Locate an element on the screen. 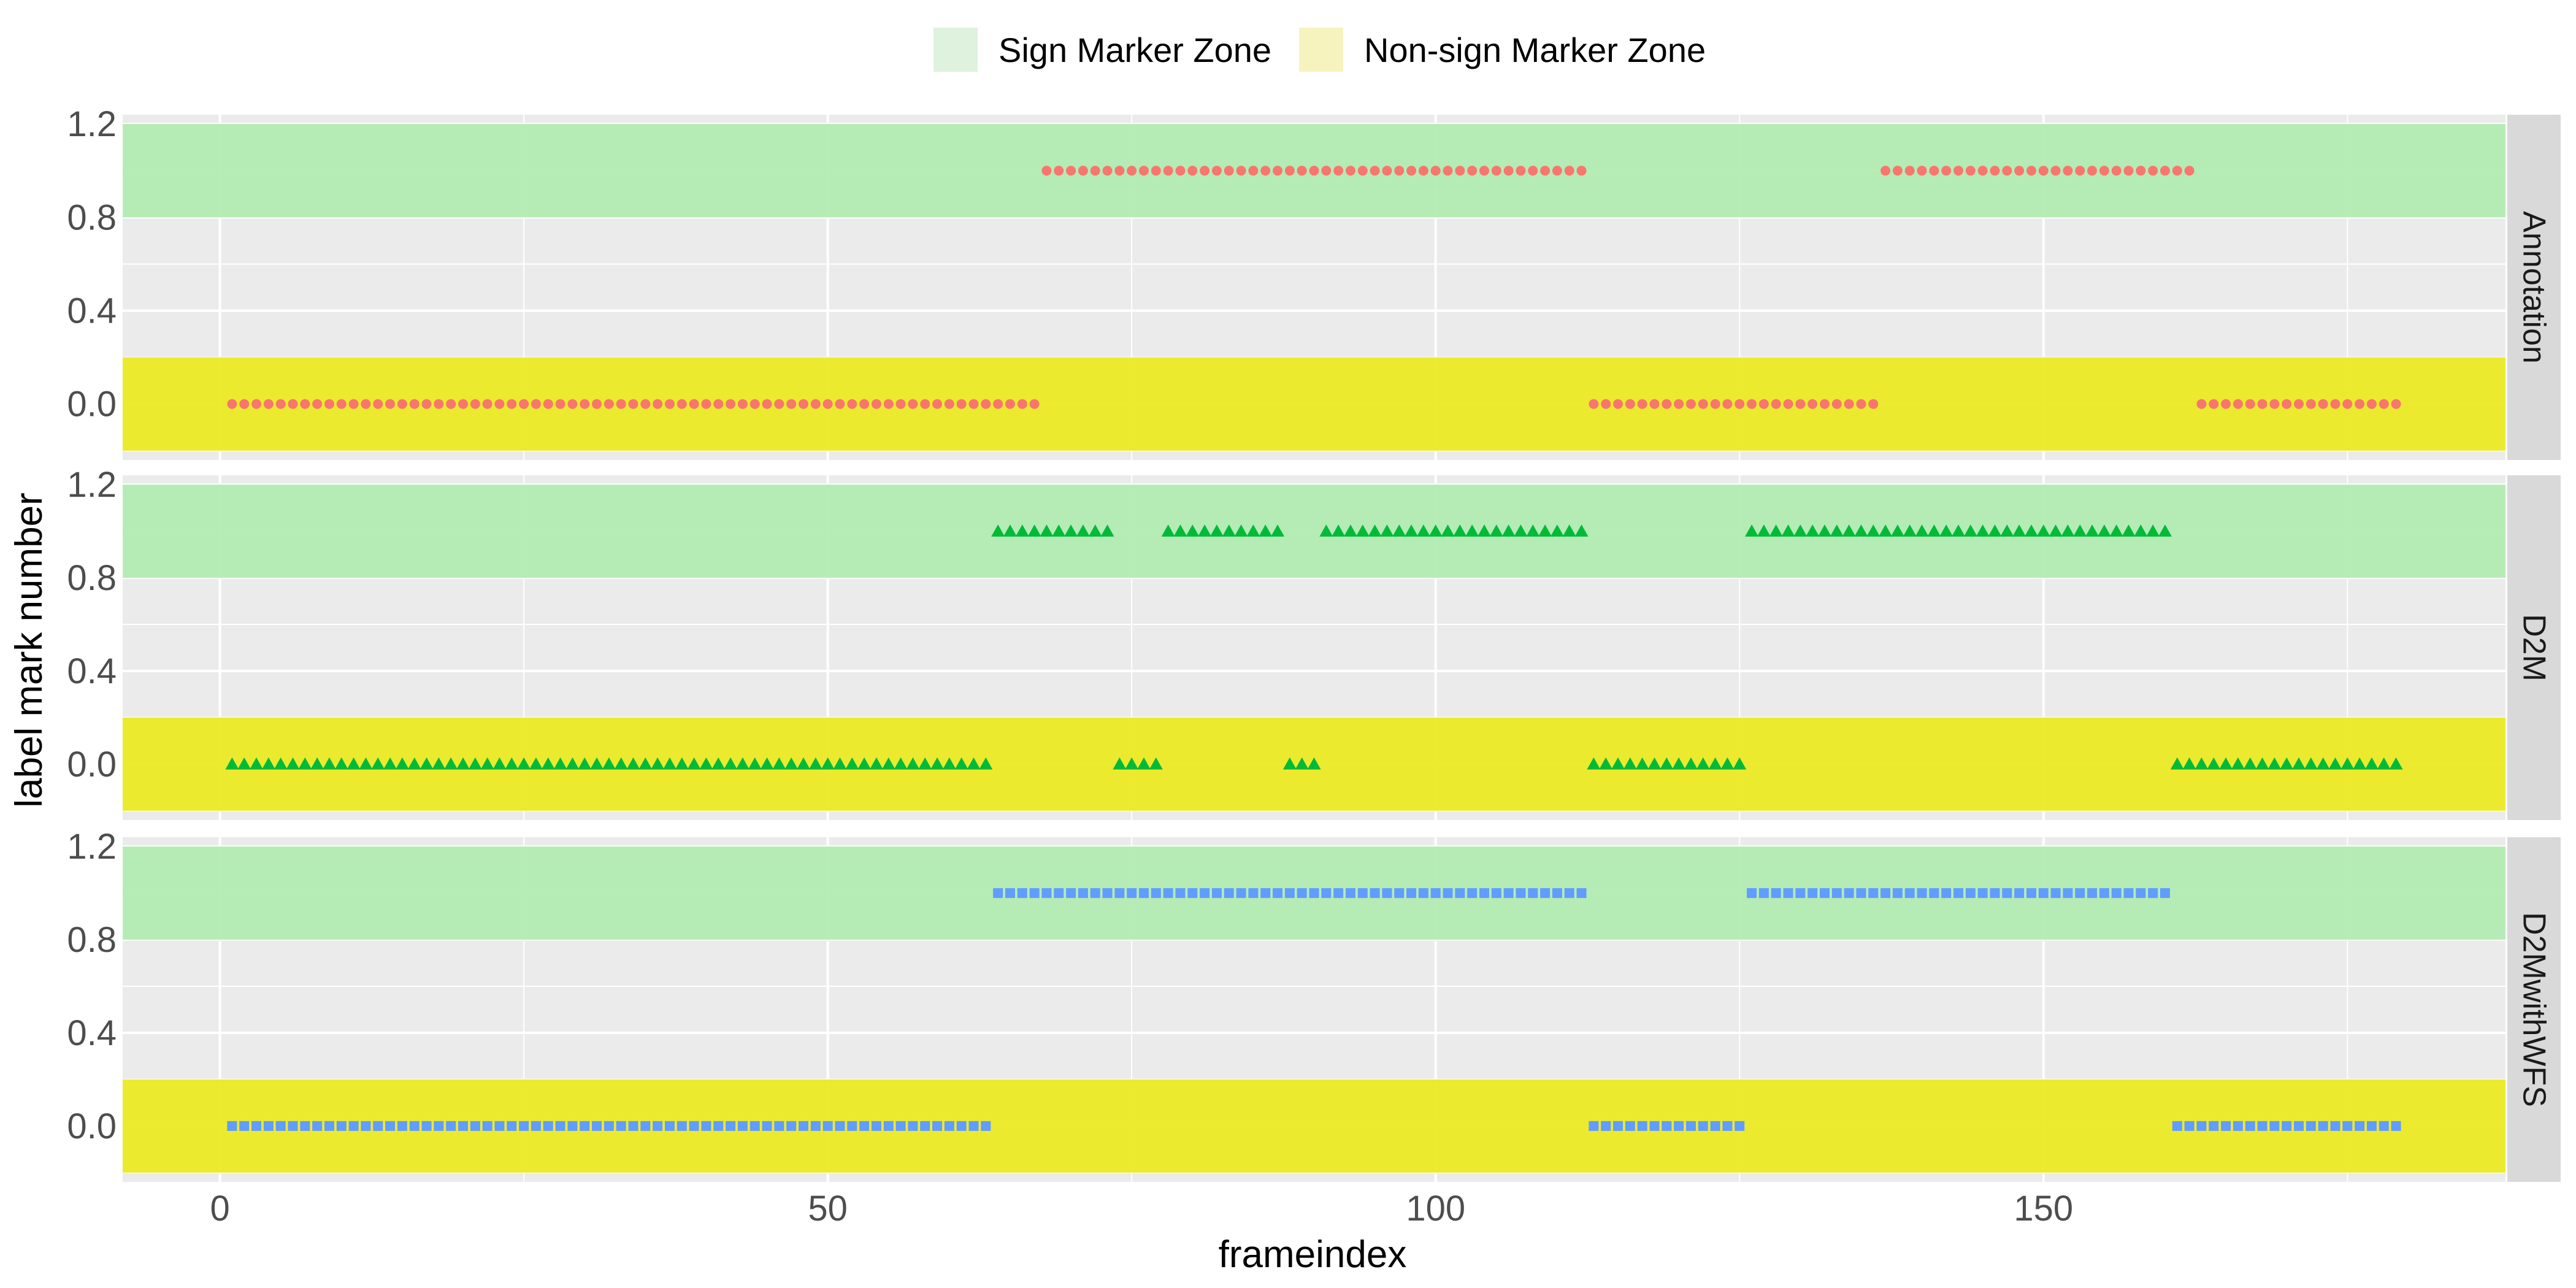 This screenshot has height=1288, width=2576. facet-strip-label: D2M is located at coordinates (2534, 647).